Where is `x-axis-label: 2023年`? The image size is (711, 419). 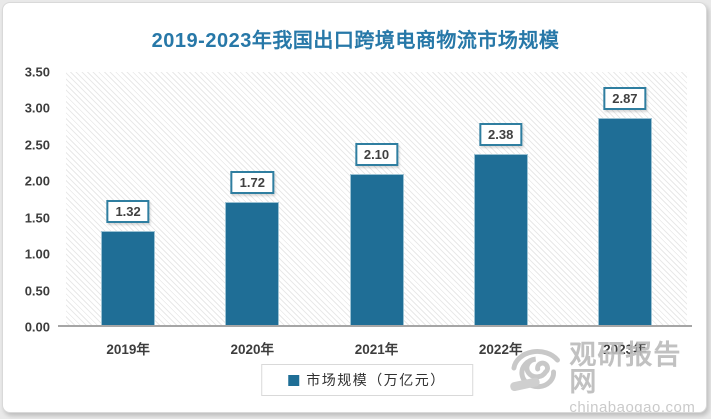
x-axis-label: 2023年 is located at coordinates (625, 349).